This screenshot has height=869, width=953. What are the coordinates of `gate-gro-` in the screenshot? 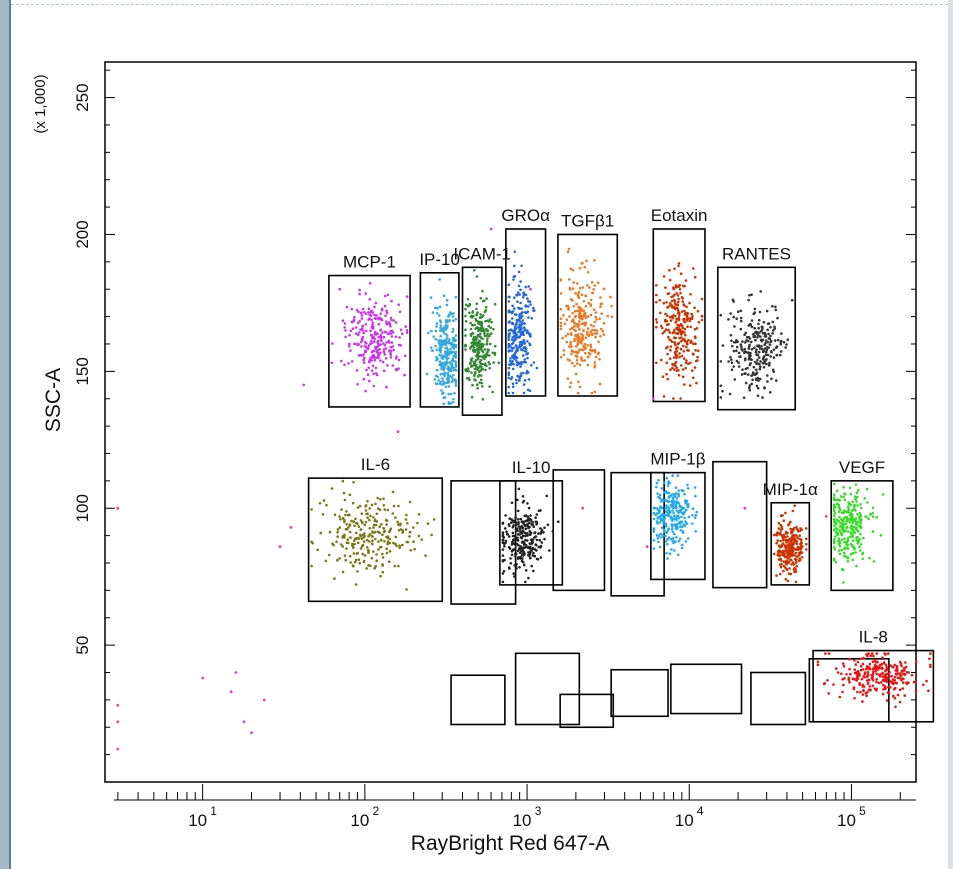 It's located at (526, 312).